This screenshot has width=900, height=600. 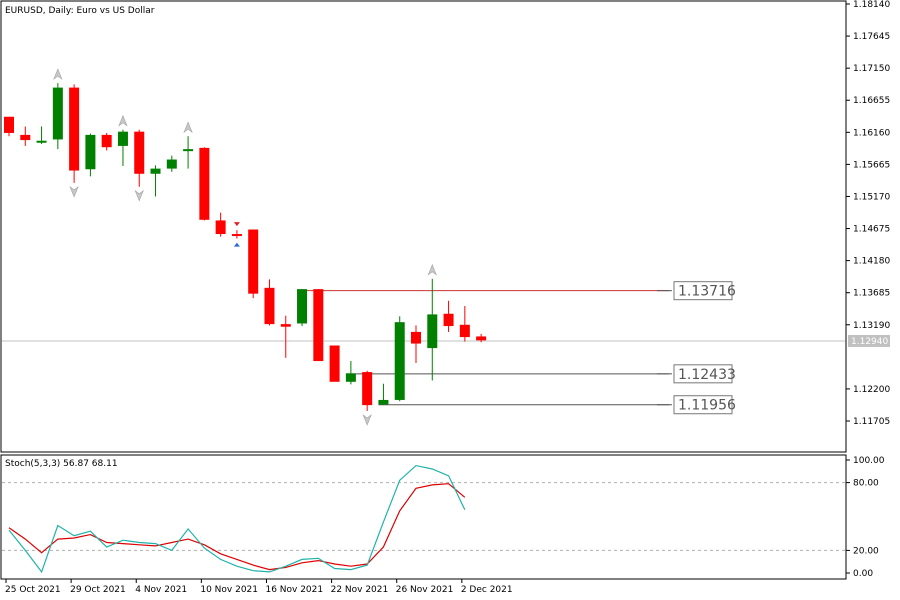 I want to click on stochastic-tick-label: 80.00, so click(x=866, y=484).